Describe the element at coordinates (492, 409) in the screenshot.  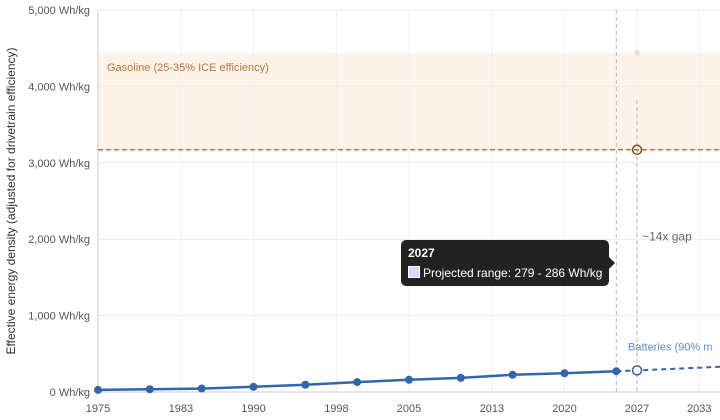
I see `x-tick-label: 2013` at that location.